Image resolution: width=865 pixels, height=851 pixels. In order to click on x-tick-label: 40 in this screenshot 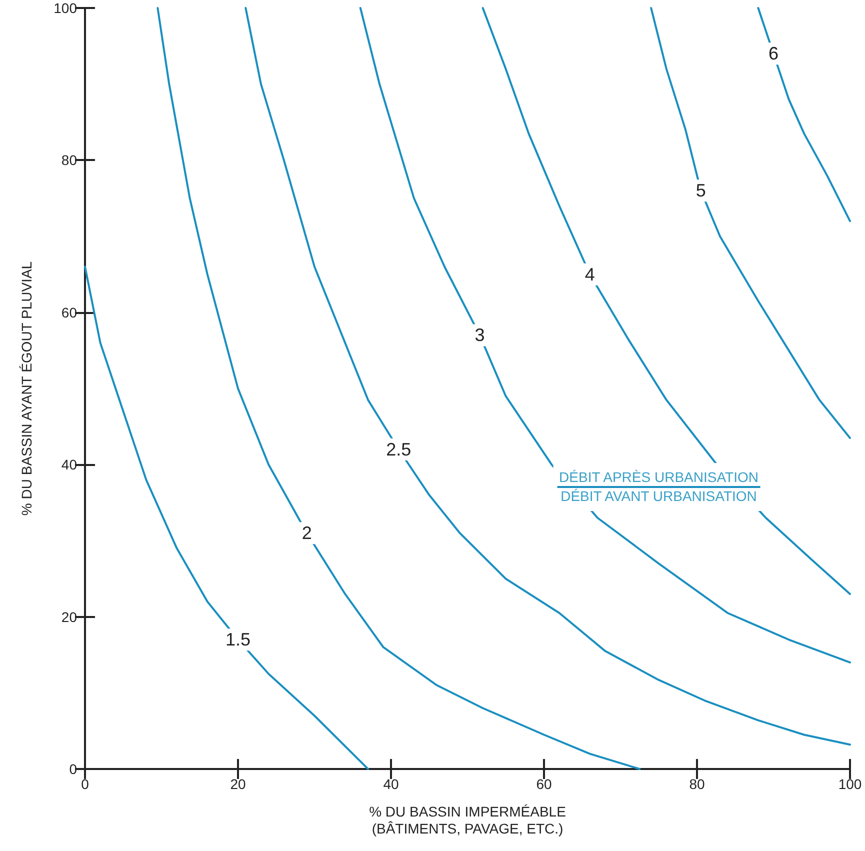, I will do `click(391, 784)`.